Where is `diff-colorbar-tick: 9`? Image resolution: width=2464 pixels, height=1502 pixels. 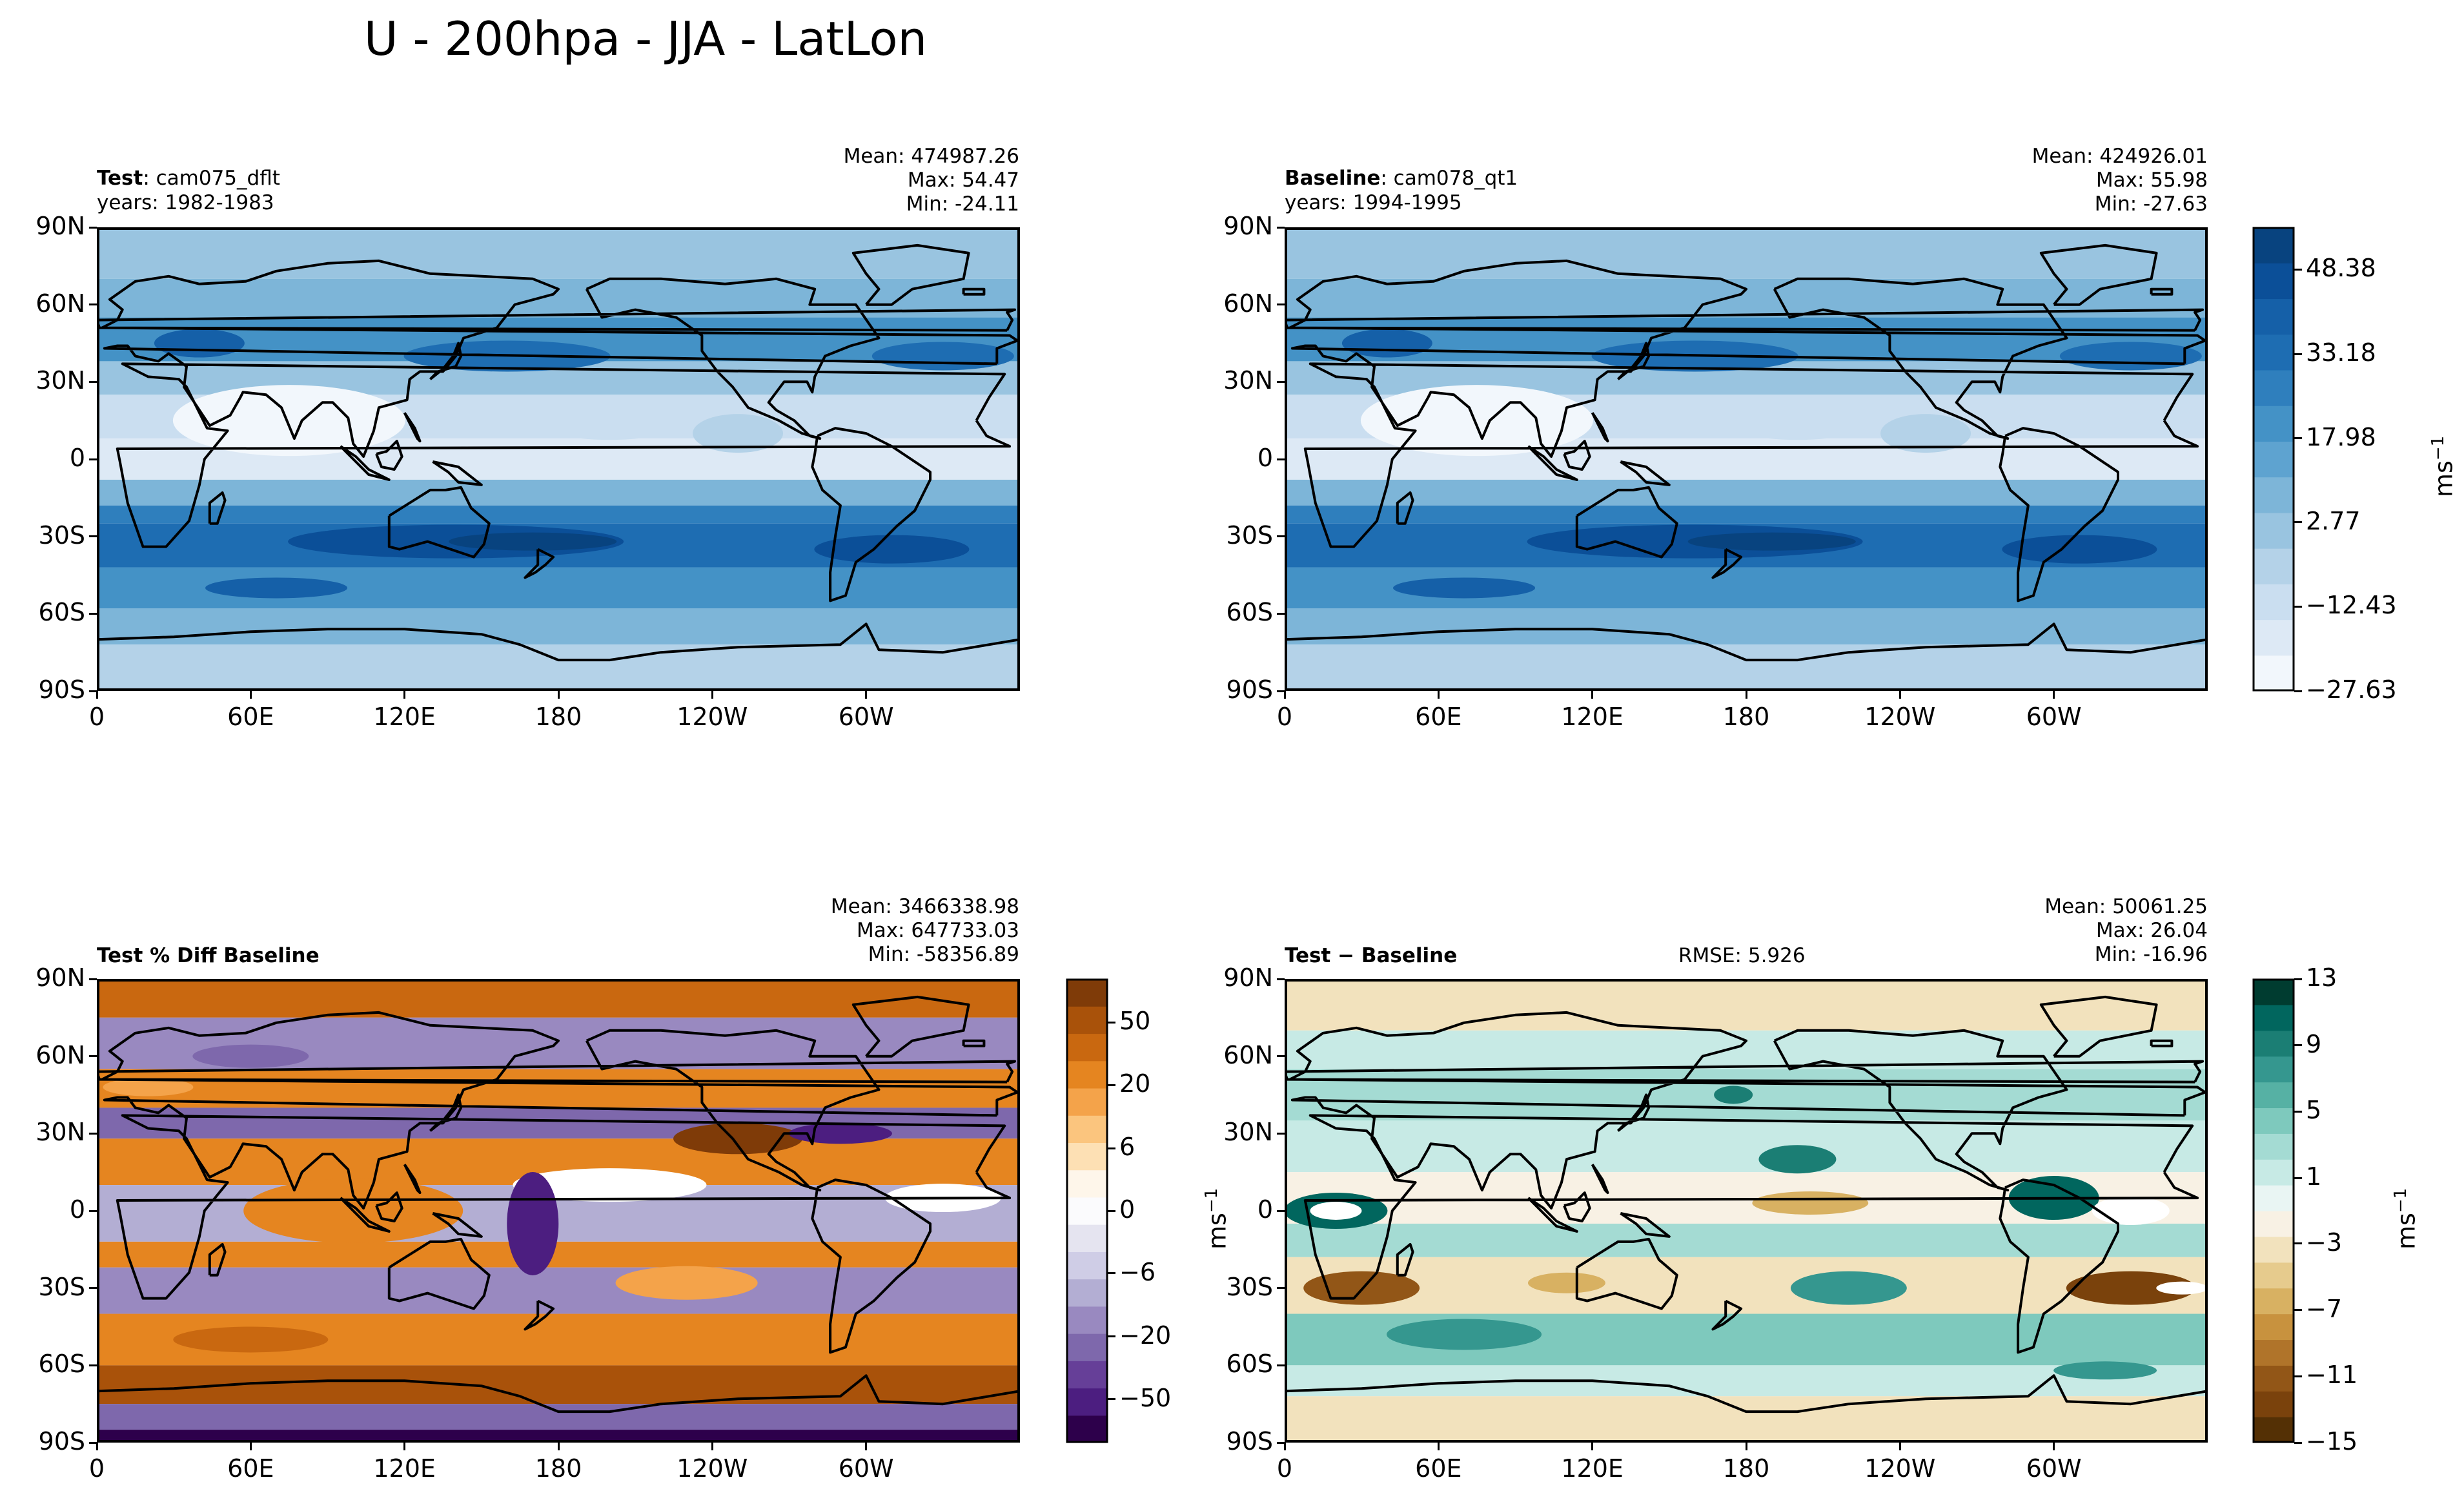 diff-colorbar-tick: 9 is located at coordinates (2314, 1044).